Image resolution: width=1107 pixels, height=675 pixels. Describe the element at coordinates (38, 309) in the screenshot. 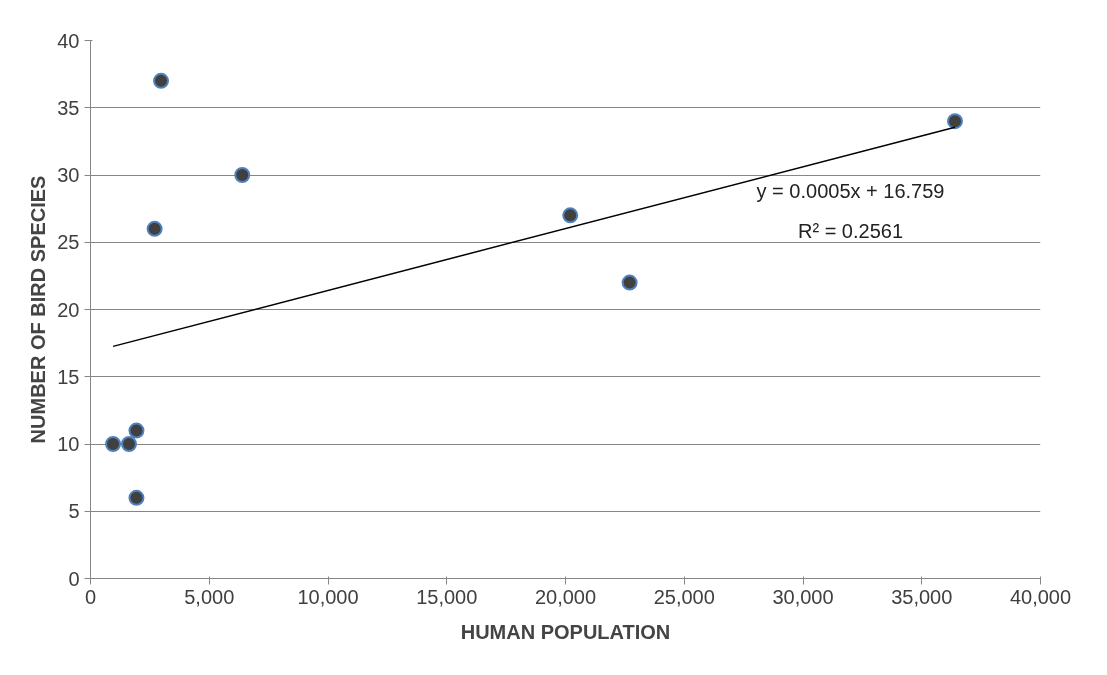

I see `y-axis-title: NUMBER OF BIRD SPECIES` at that location.